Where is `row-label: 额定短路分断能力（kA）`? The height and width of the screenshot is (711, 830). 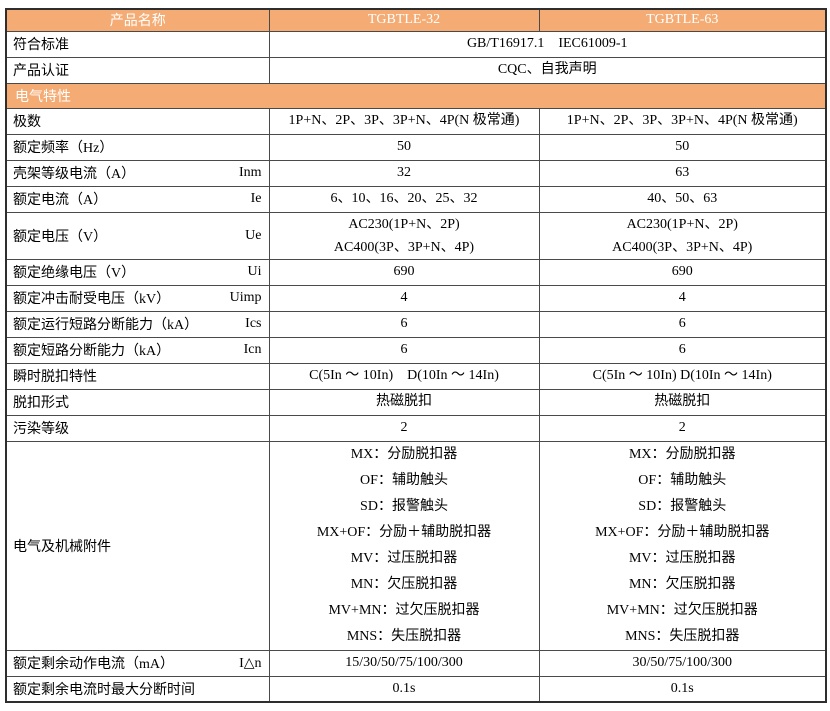 row-label: 额定短路分断能力（kA） is located at coordinates (92, 351).